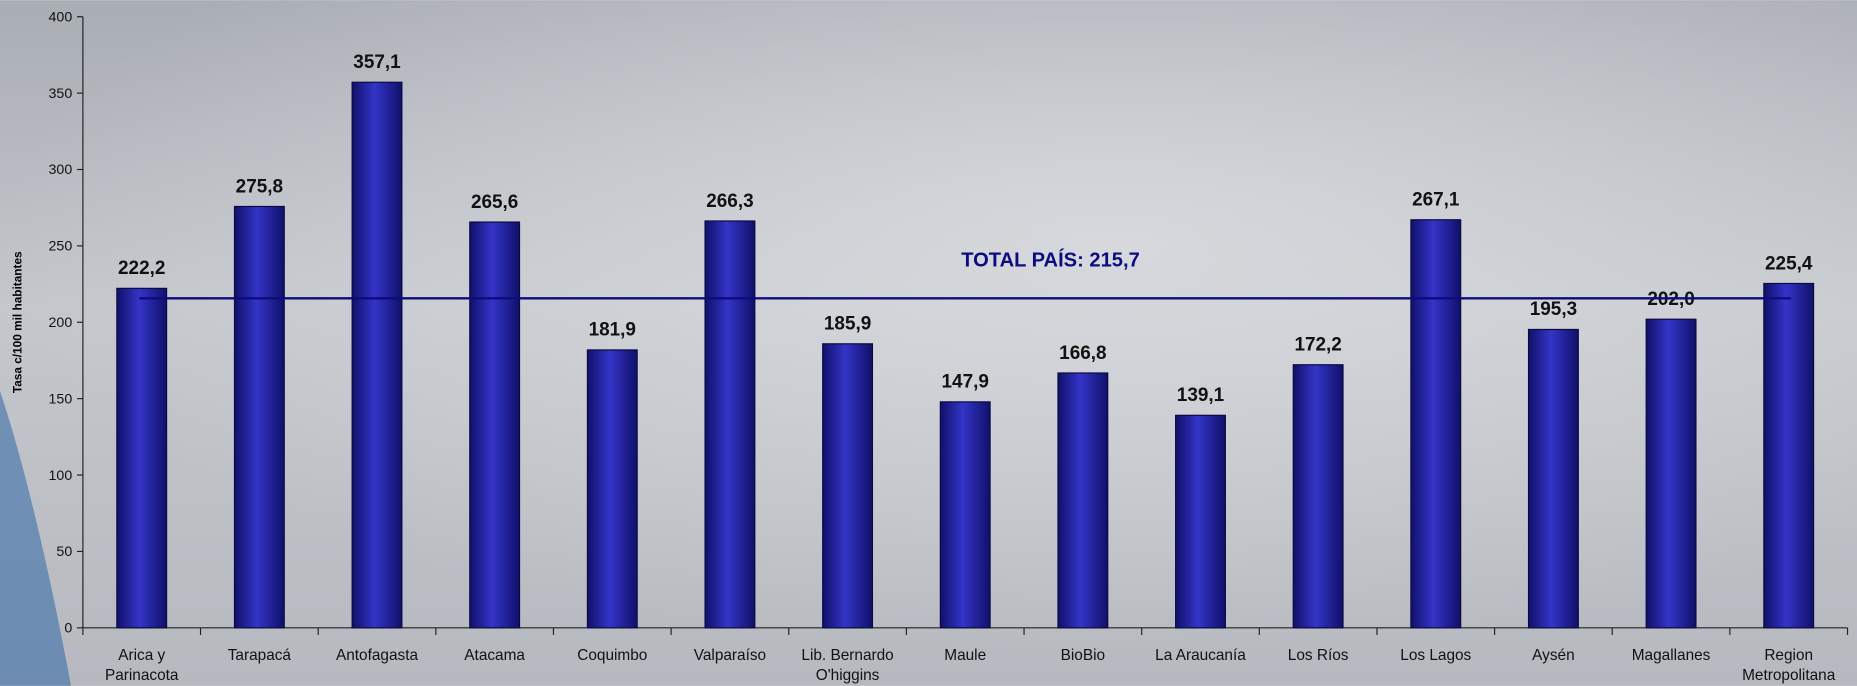 The width and height of the screenshot is (1857, 686). What do you see at coordinates (68, 629) in the screenshot?
I see `y-tick-label: 0` at bounding box center [68, 629].